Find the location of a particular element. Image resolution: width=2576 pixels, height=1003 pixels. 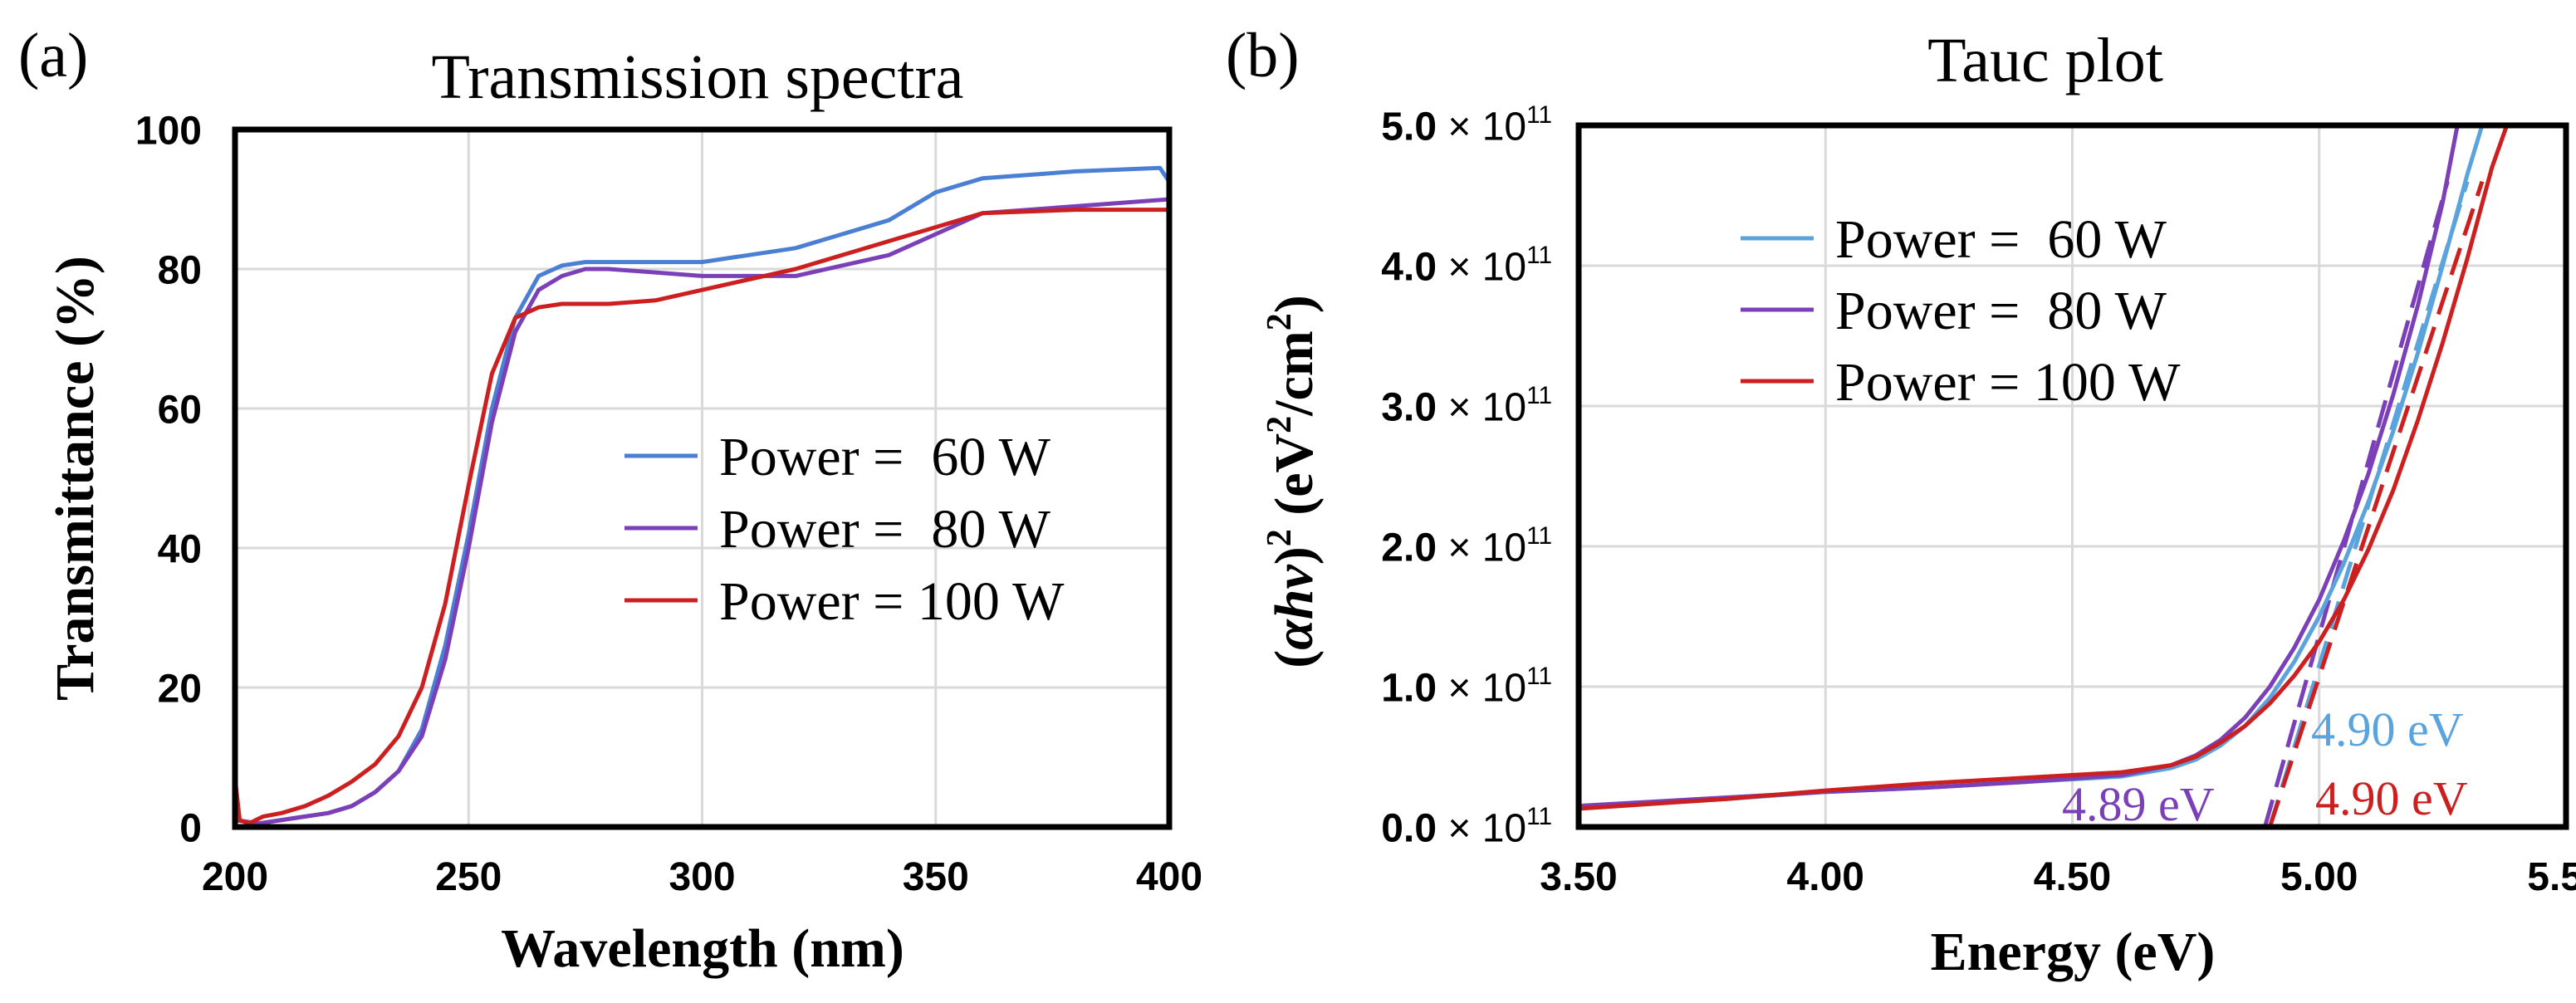

y-tick-label: 20 is located at coordinates (180, 689).